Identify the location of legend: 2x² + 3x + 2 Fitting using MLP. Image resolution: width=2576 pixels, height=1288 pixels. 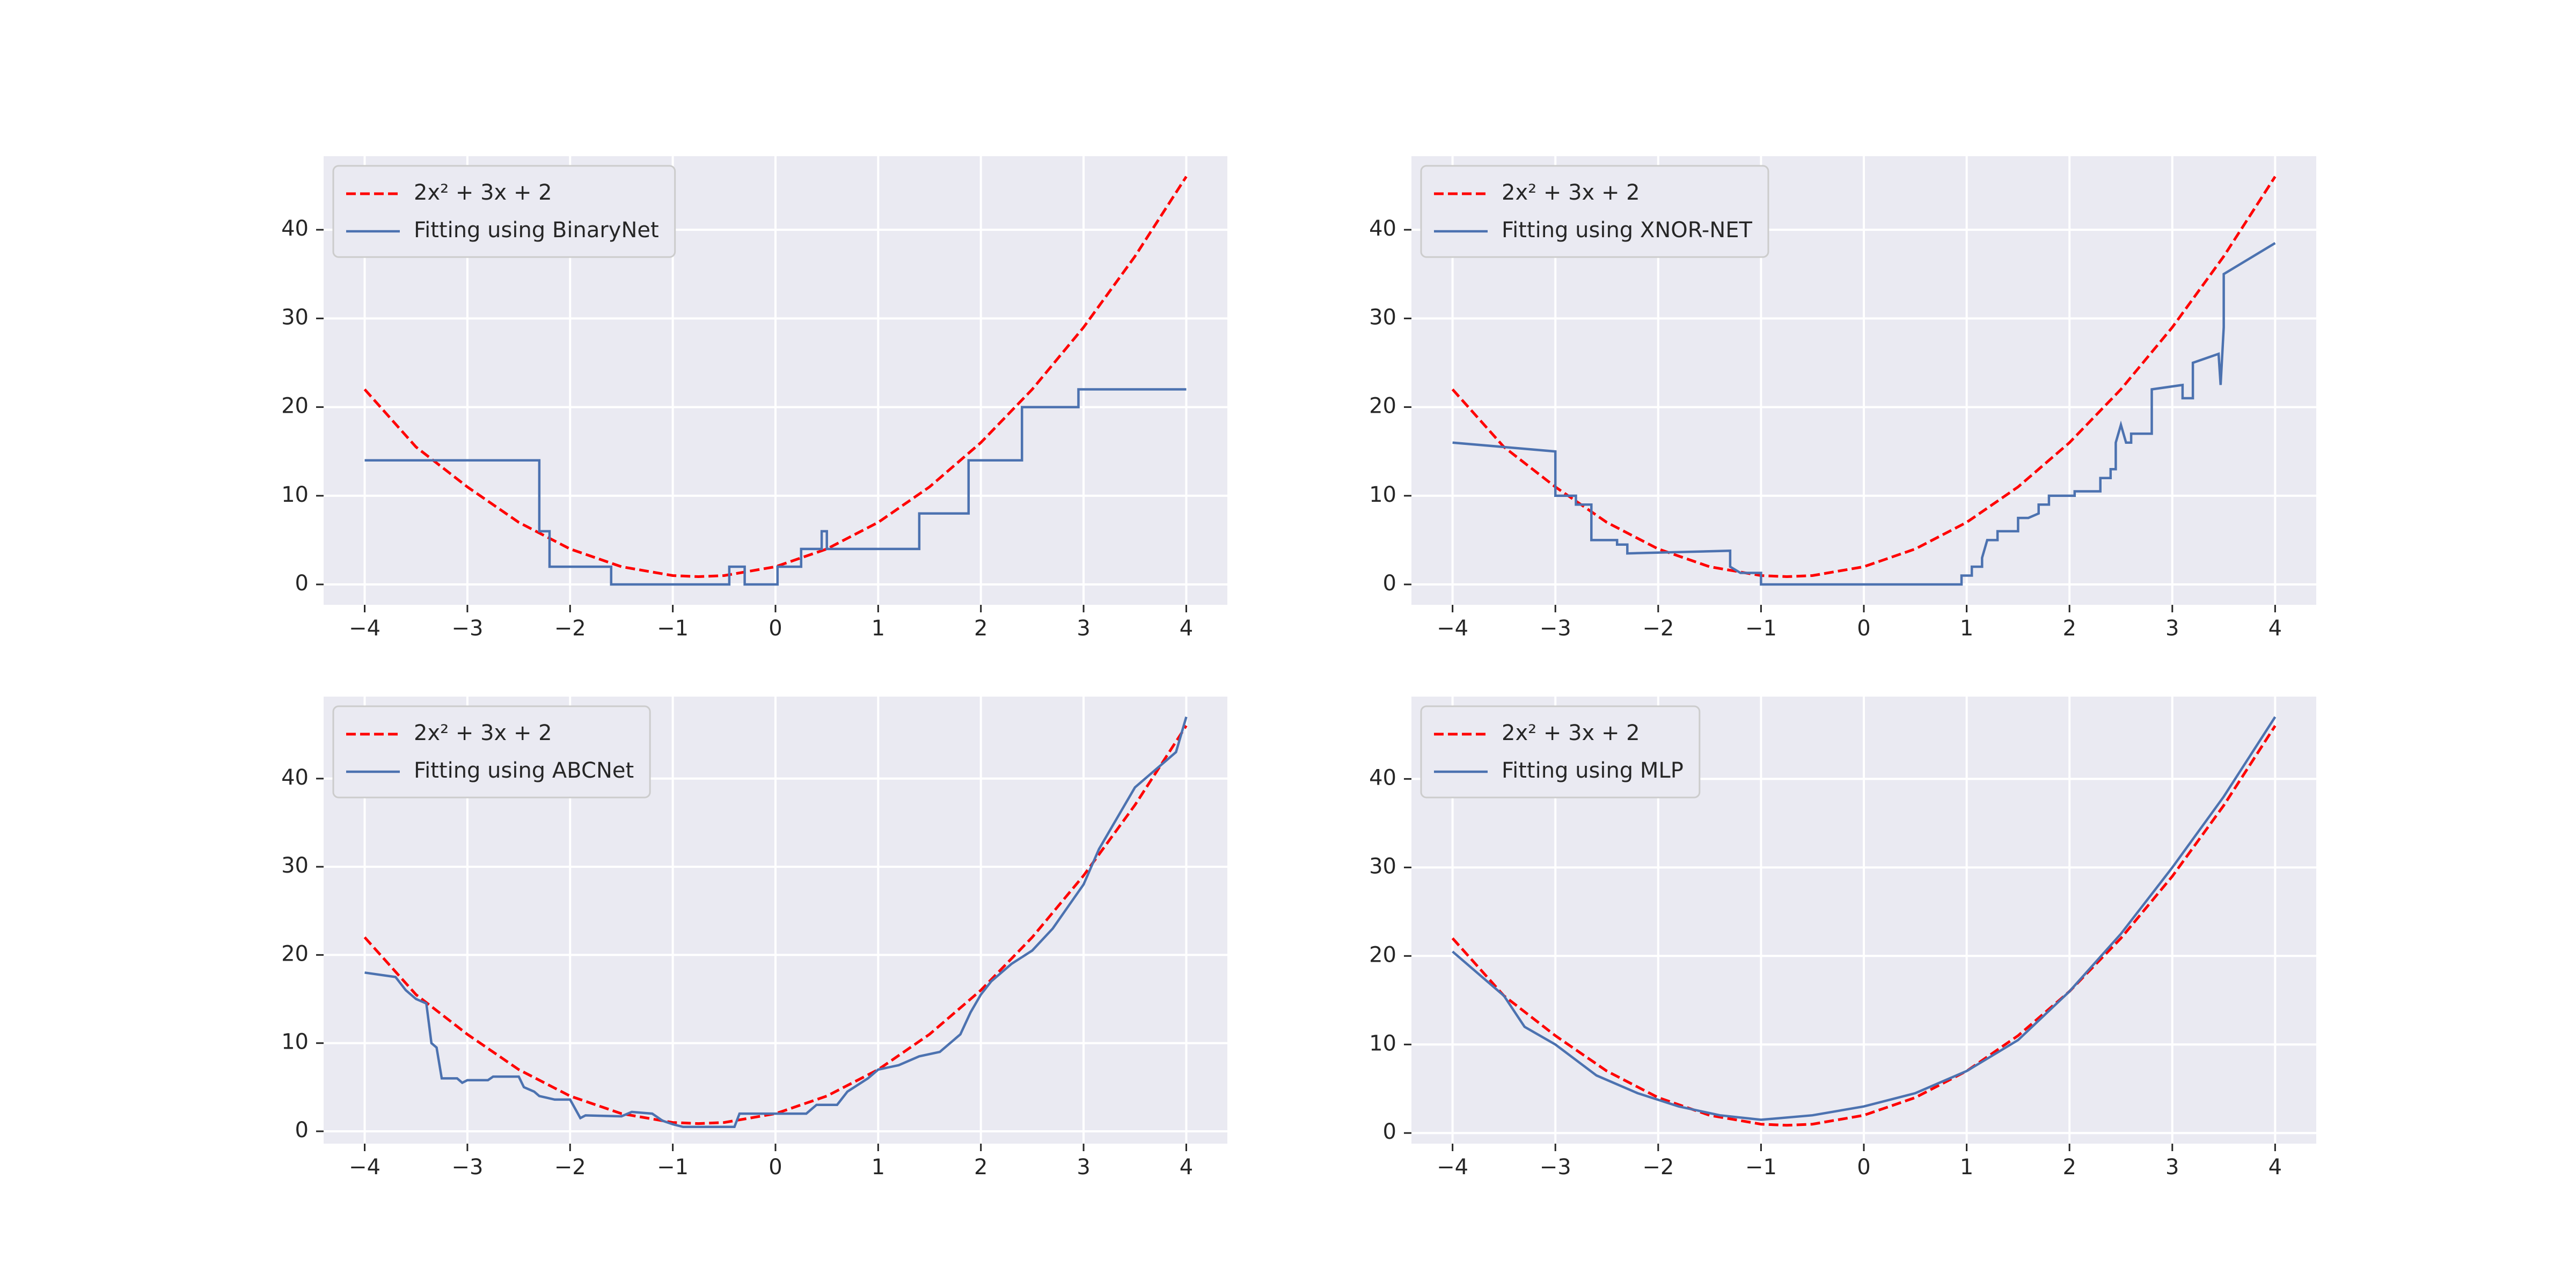
(1560, 752).